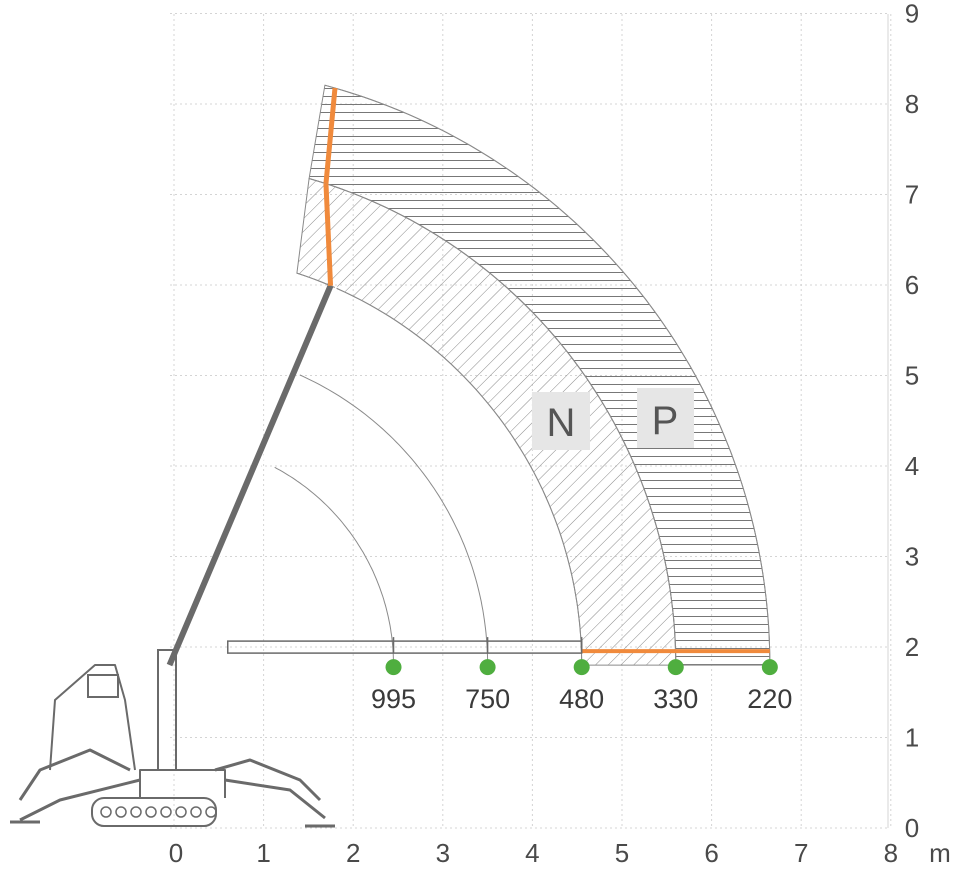 This screenshot has width=968, height=869. I want to click on zone-label-p: P, so click(665, 418).